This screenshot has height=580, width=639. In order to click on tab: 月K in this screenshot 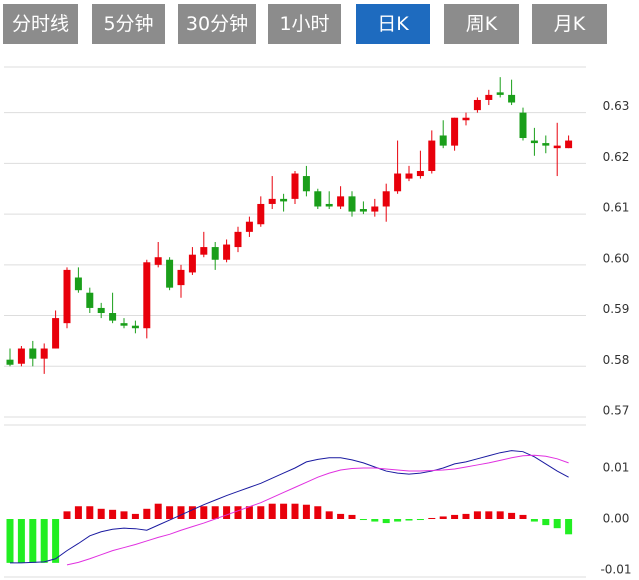, I will do `click(569, 24)`.